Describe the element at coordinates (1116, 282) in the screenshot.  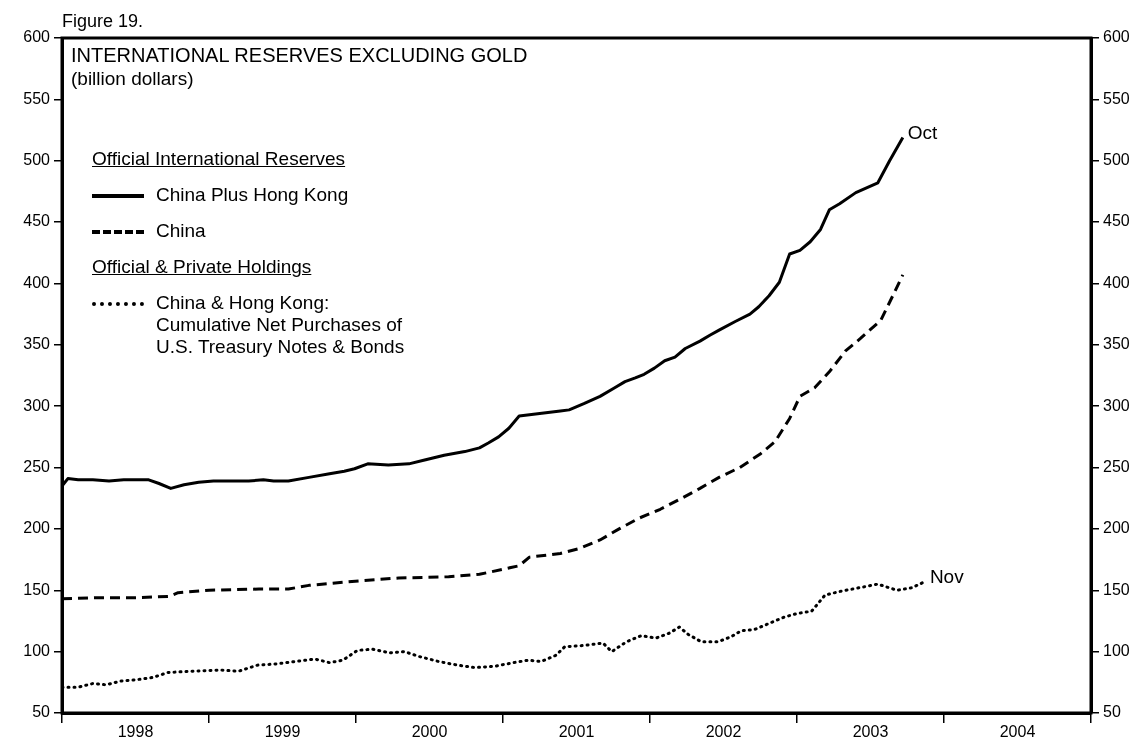
I see `y2-tick-label: 400` at that location.